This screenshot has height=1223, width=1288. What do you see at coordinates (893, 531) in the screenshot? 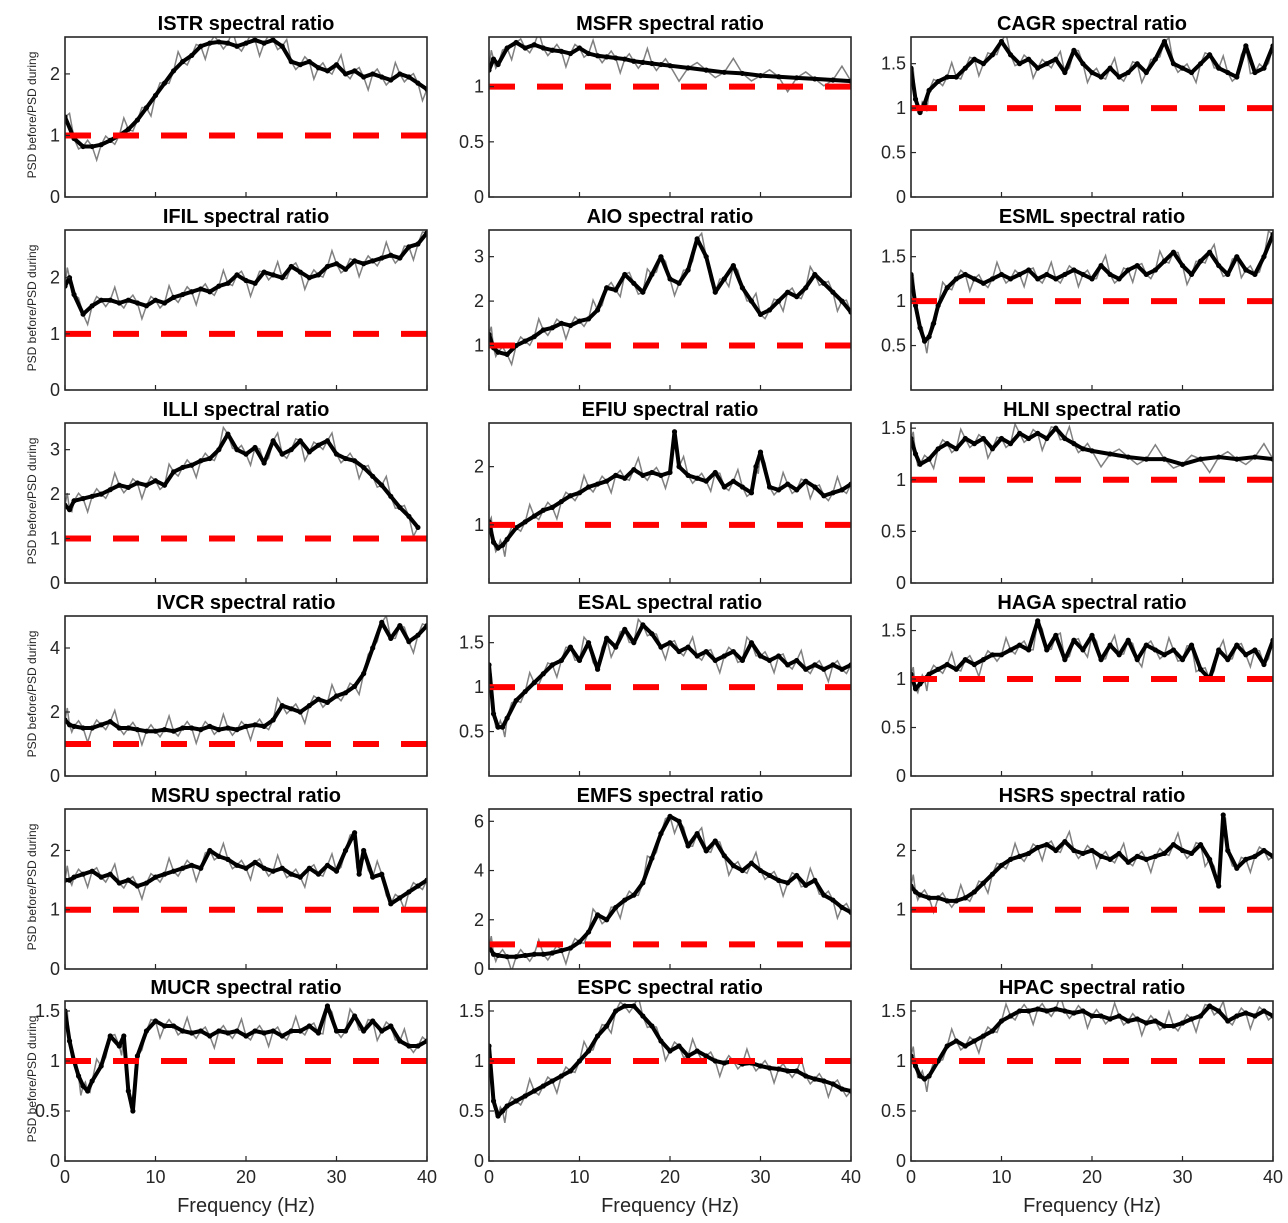
I see `y-tick-label: 0.5` at bounding box center [893, 531].